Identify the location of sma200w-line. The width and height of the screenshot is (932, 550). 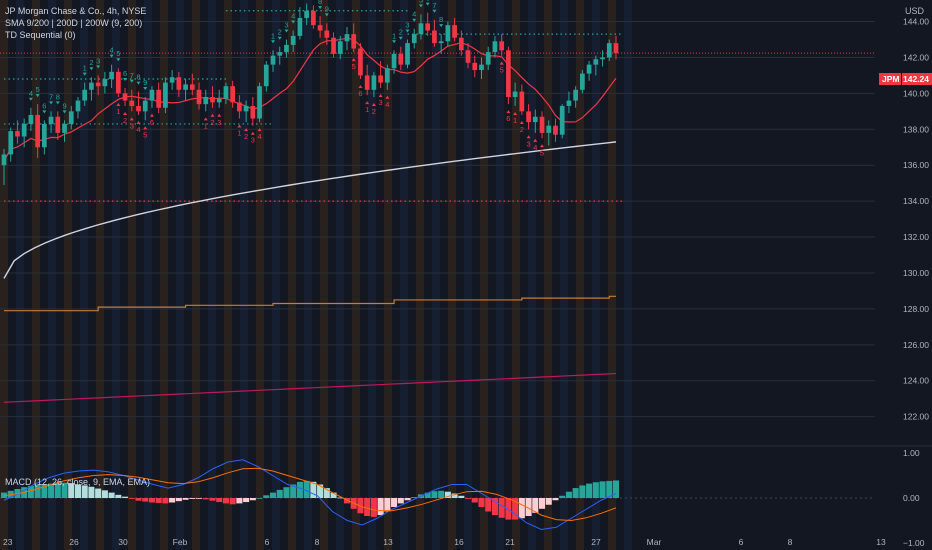
(310, 387).